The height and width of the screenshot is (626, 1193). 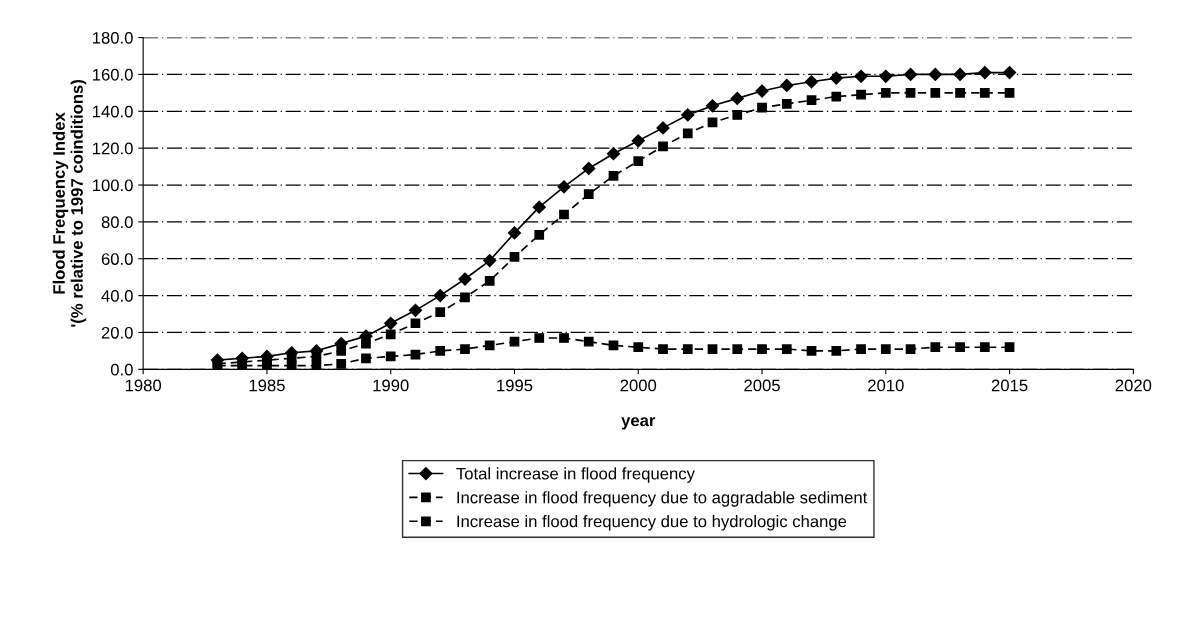 I want to click on y-tick-label: 180.0, so click(x=113, y=37).